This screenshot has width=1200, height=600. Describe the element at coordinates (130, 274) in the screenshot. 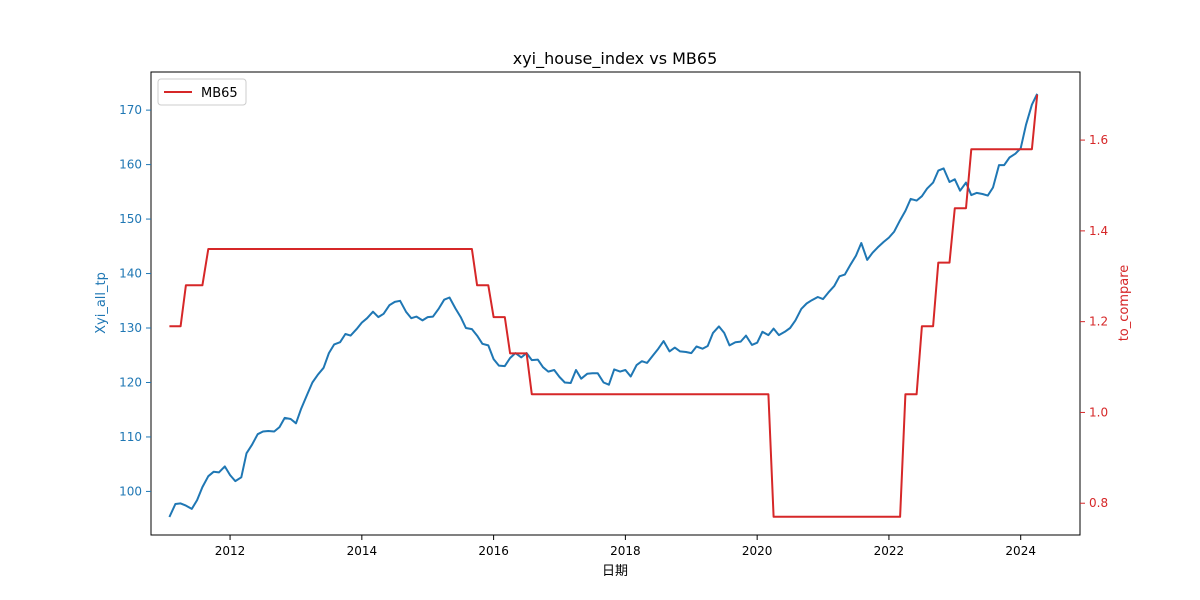

I see `left-y-tick-label: 140` at that location.